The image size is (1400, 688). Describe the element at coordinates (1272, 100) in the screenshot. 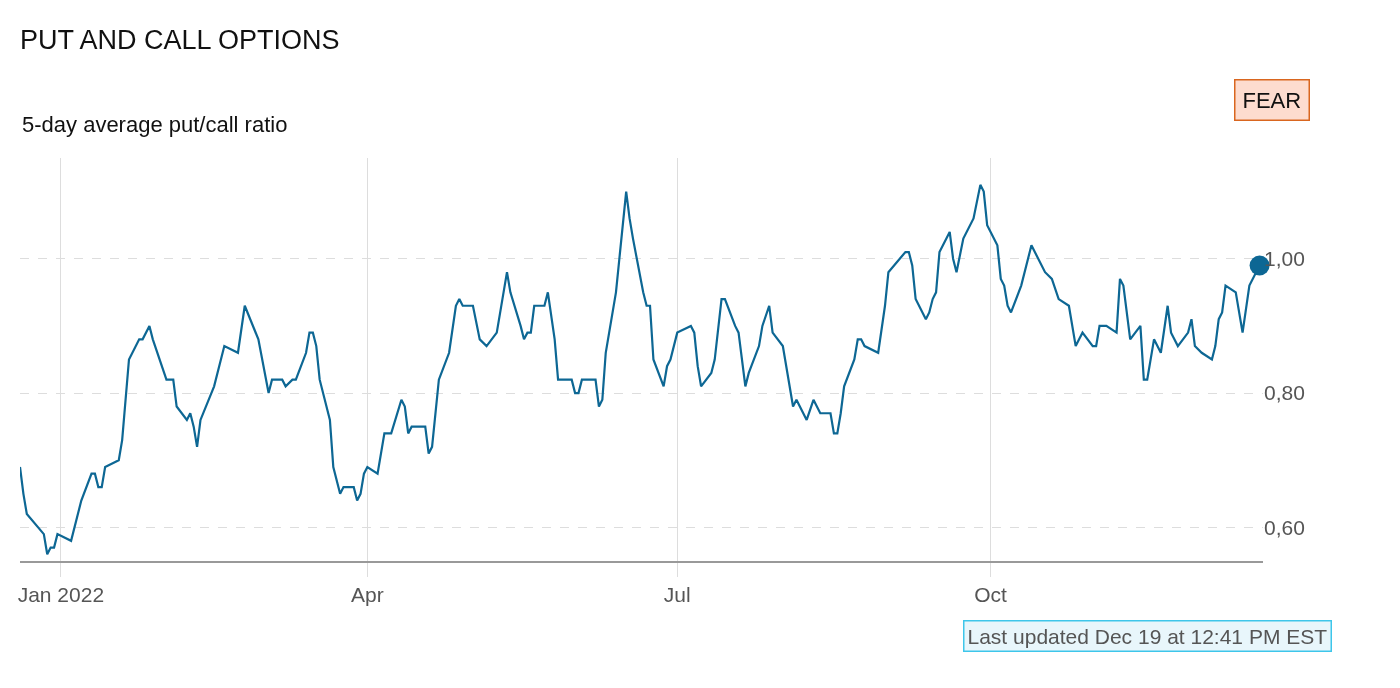

I see `text: FEAR` at that location.